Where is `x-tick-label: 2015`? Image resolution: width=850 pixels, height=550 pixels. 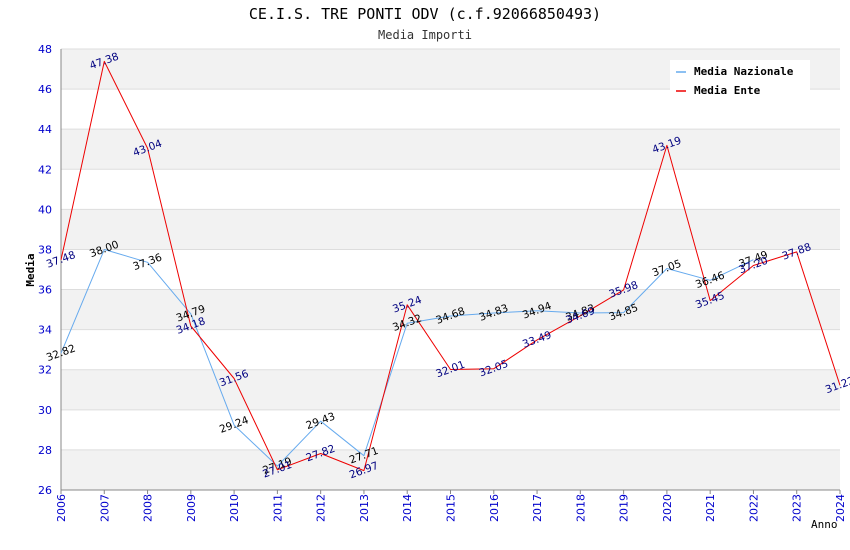
x-tick-label: 2015 is located at coordinates (451, 508).